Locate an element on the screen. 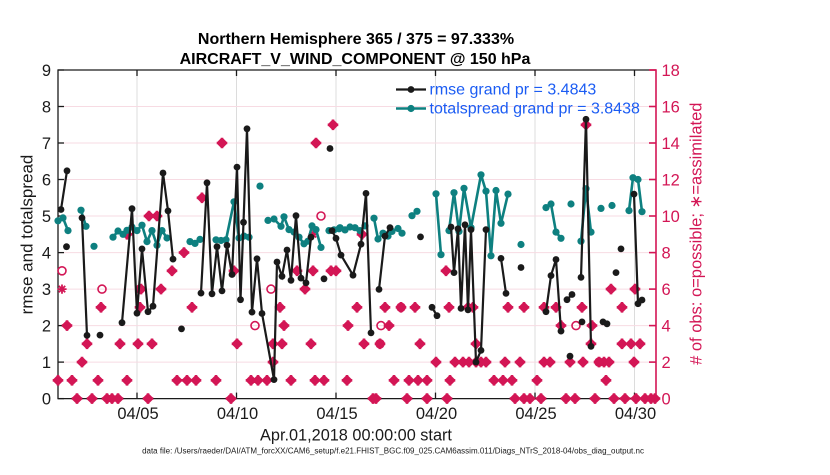 This screenshot has width=830, height=475. svg-text: 12 is located at coordinates (671, 181).